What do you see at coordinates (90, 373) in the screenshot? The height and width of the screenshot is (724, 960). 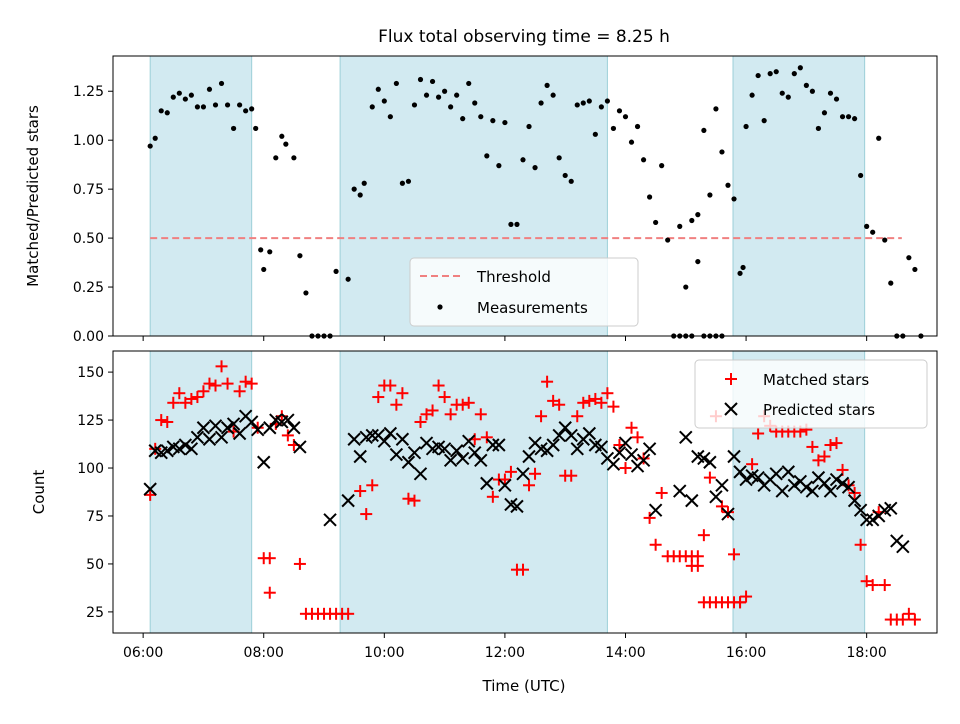 I see `bottom-y-tick-label: 150` at bounding box center [90, 373].